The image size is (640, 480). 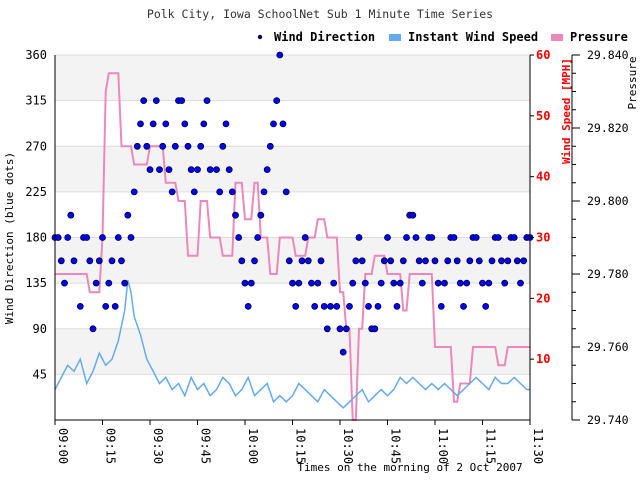 What do you see at coordinates (632, 83) in the screenshot?
I see `y-right2-axis-label: Pressure` at bounding box center [632, 83].